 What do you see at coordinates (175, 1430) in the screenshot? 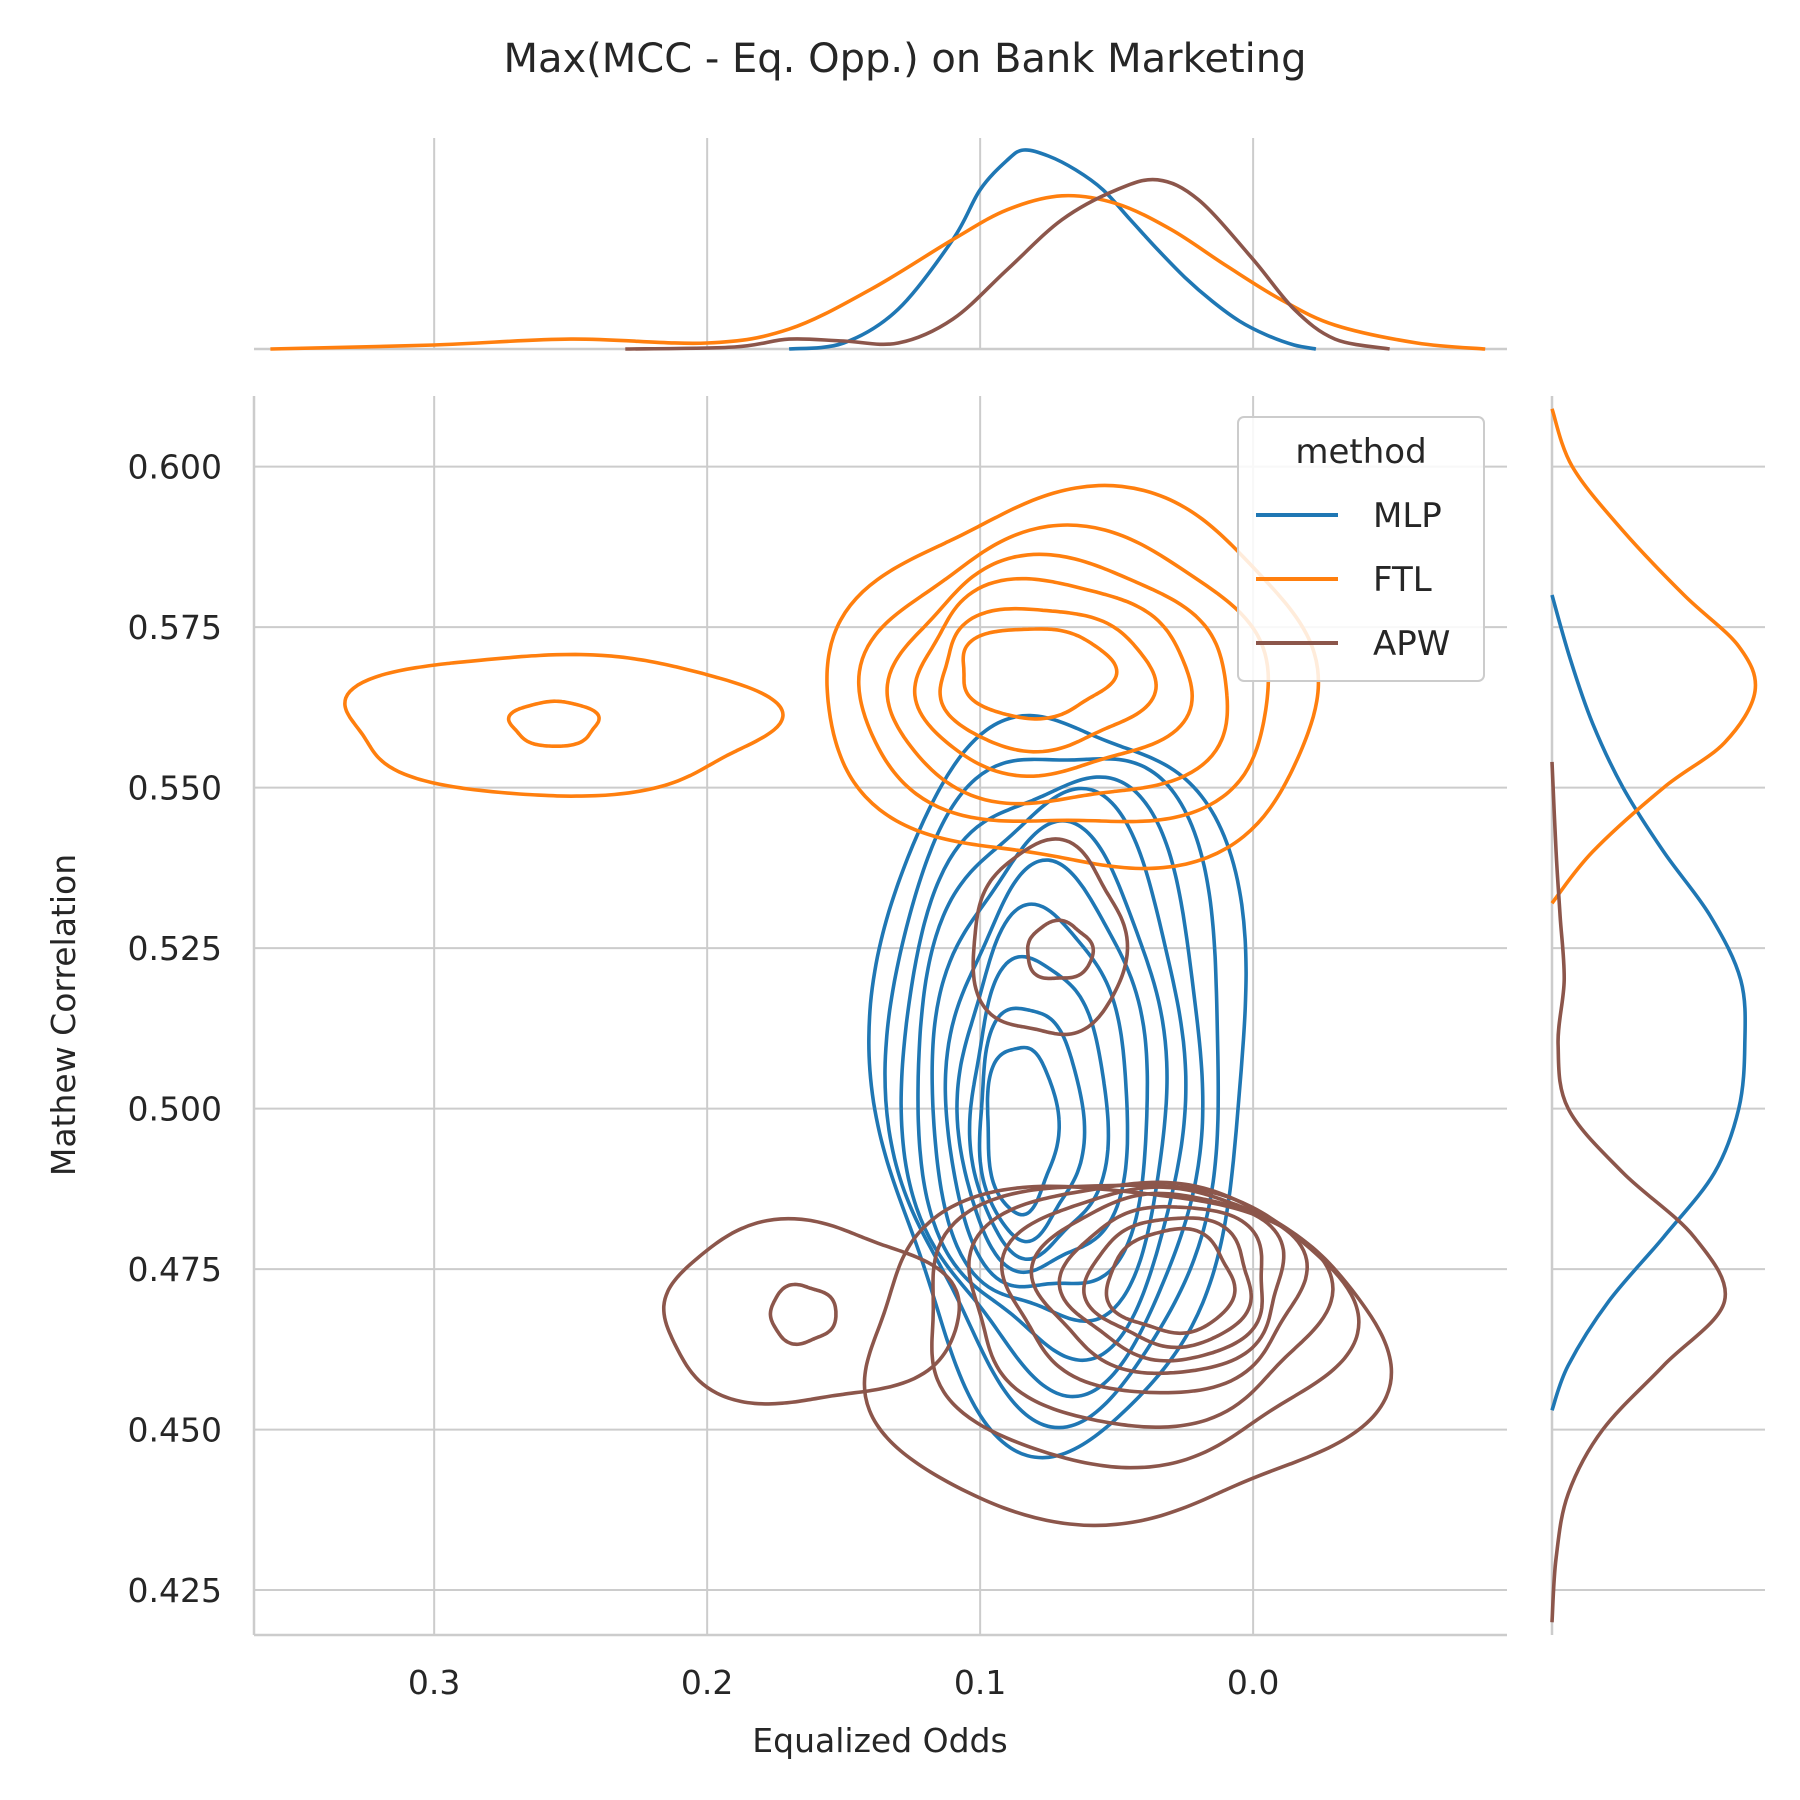
I see `y-tick-label: 0.450` at bounding box center [175, 1430].